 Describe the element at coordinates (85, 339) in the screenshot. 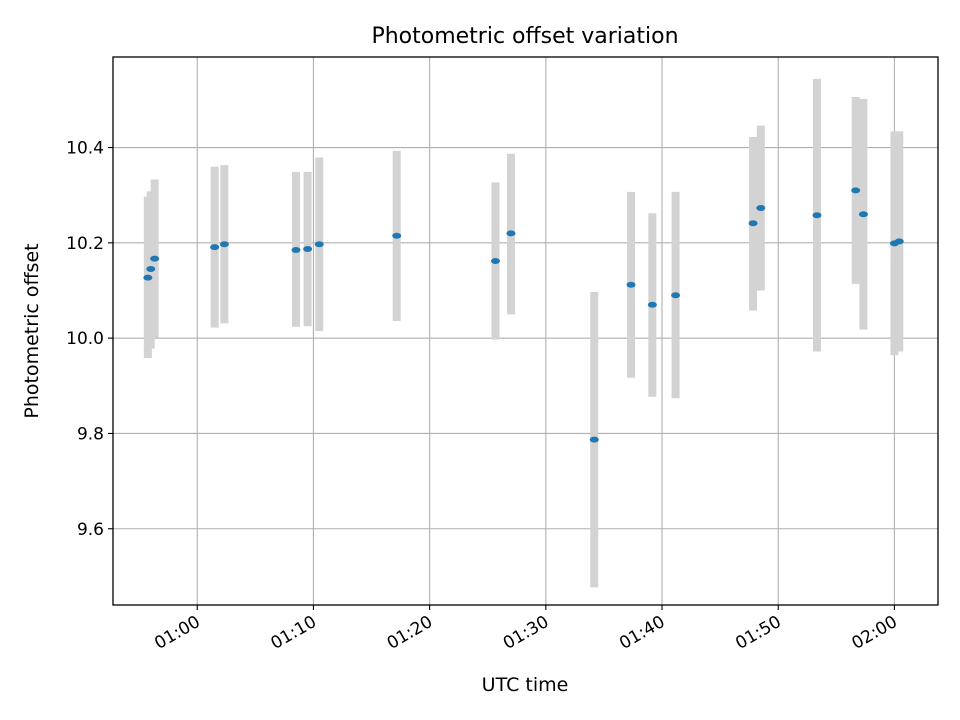

I see `y-tick-label: 10.0` at that location.